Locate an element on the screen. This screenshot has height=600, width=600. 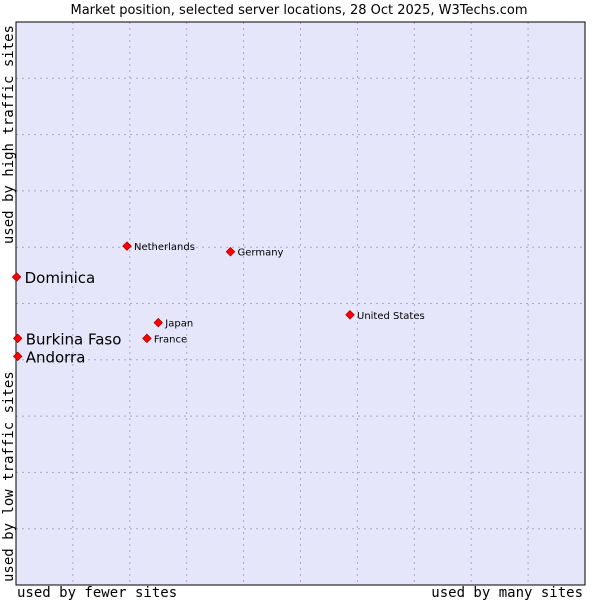
marker-burkina-faso is located at coordinates (17, 338).